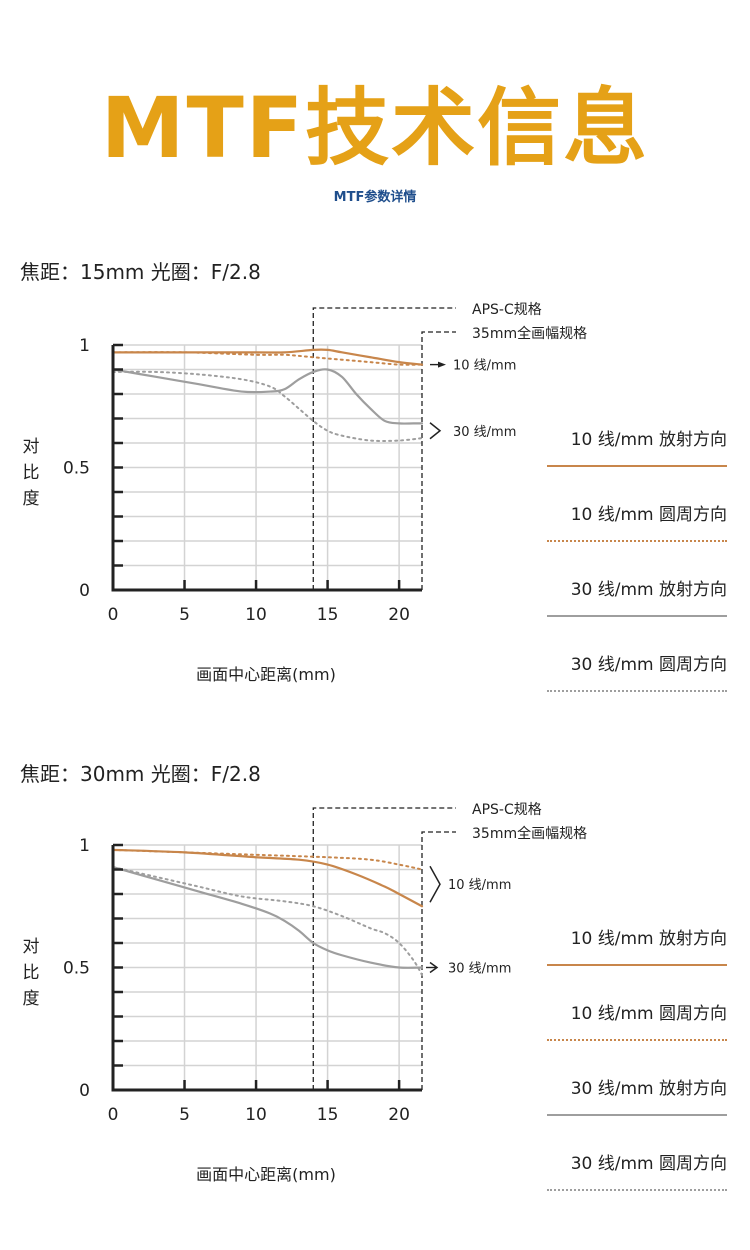  I want to click on section-heading-30mm: 焦距：30mm 光圈：F/2.8, so click(140, 774).